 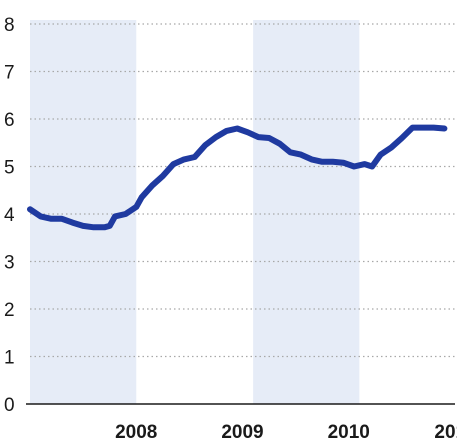 What do you see at coordinates (9, 73) in the screenshot?
I see `y-tick-label: 7` at bounding box center [9, 73].